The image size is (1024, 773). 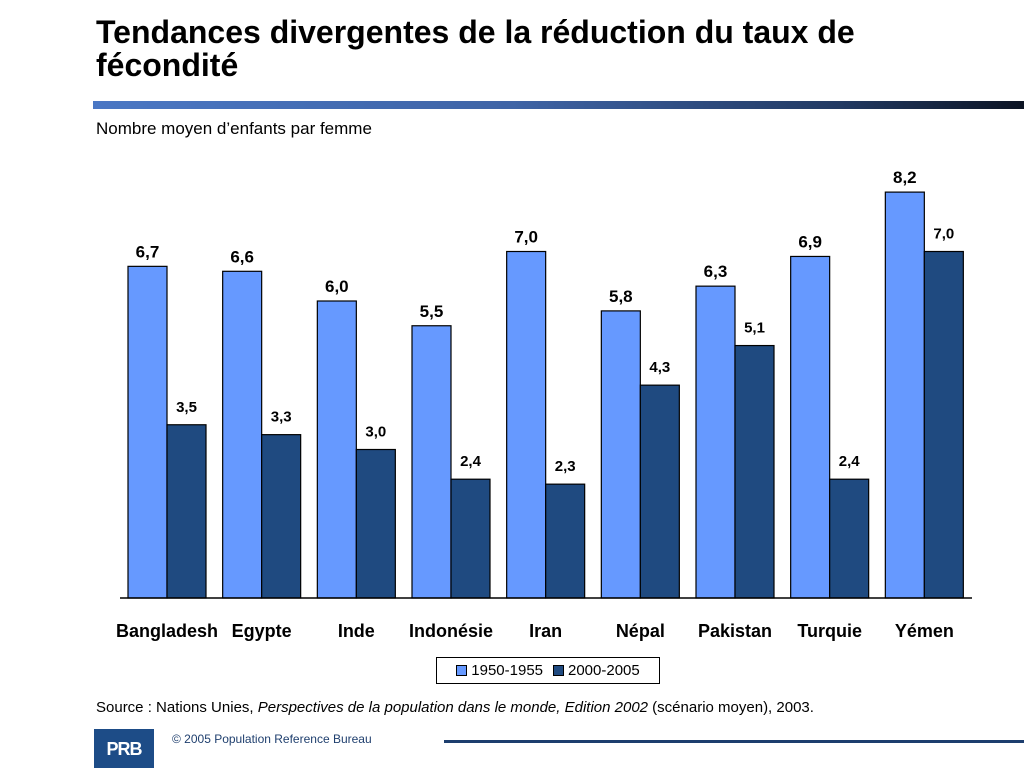 What do you see at coordinates (558, 105) in the screenshot?
I see `title-divider` at bounding box center [558, 105].